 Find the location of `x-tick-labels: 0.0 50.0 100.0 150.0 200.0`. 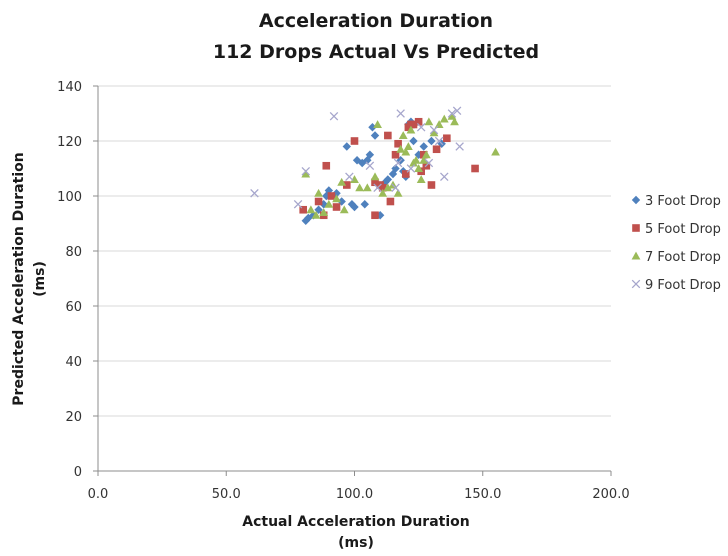

x-tick-labels: 0.0 50.0 100.0 150.0 200.0 is located at coordinates (359, 494).